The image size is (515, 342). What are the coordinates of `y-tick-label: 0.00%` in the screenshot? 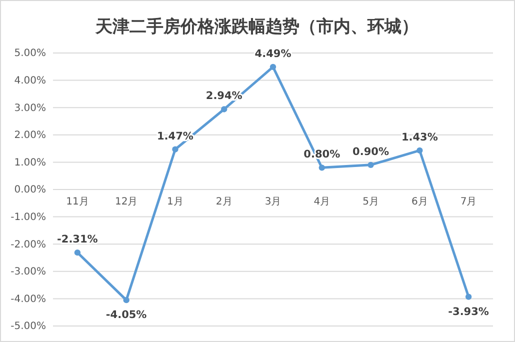 It's located at (30, 190).